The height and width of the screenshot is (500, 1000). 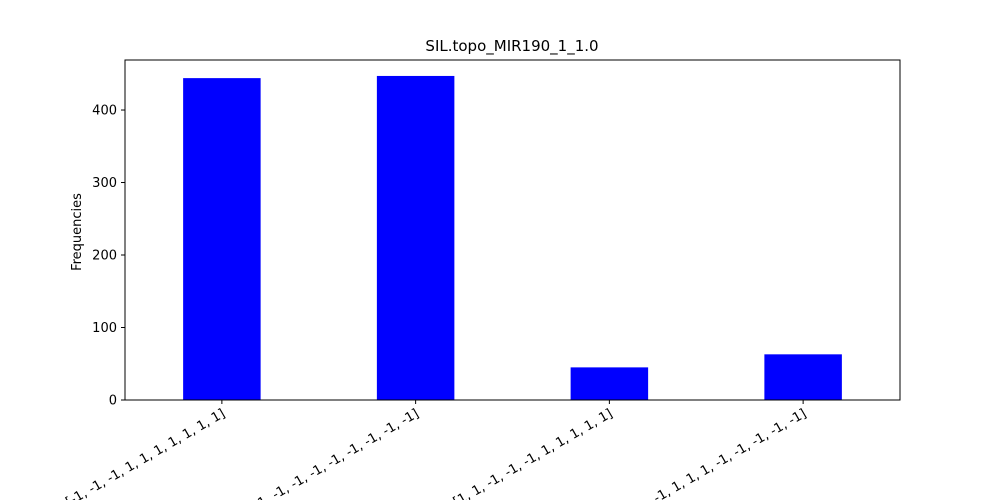 I want to click on x-tick-label: [-1, -1, -1, 1, 1, 1, 1, 1, 1, 1], so click(x=145, y=453).